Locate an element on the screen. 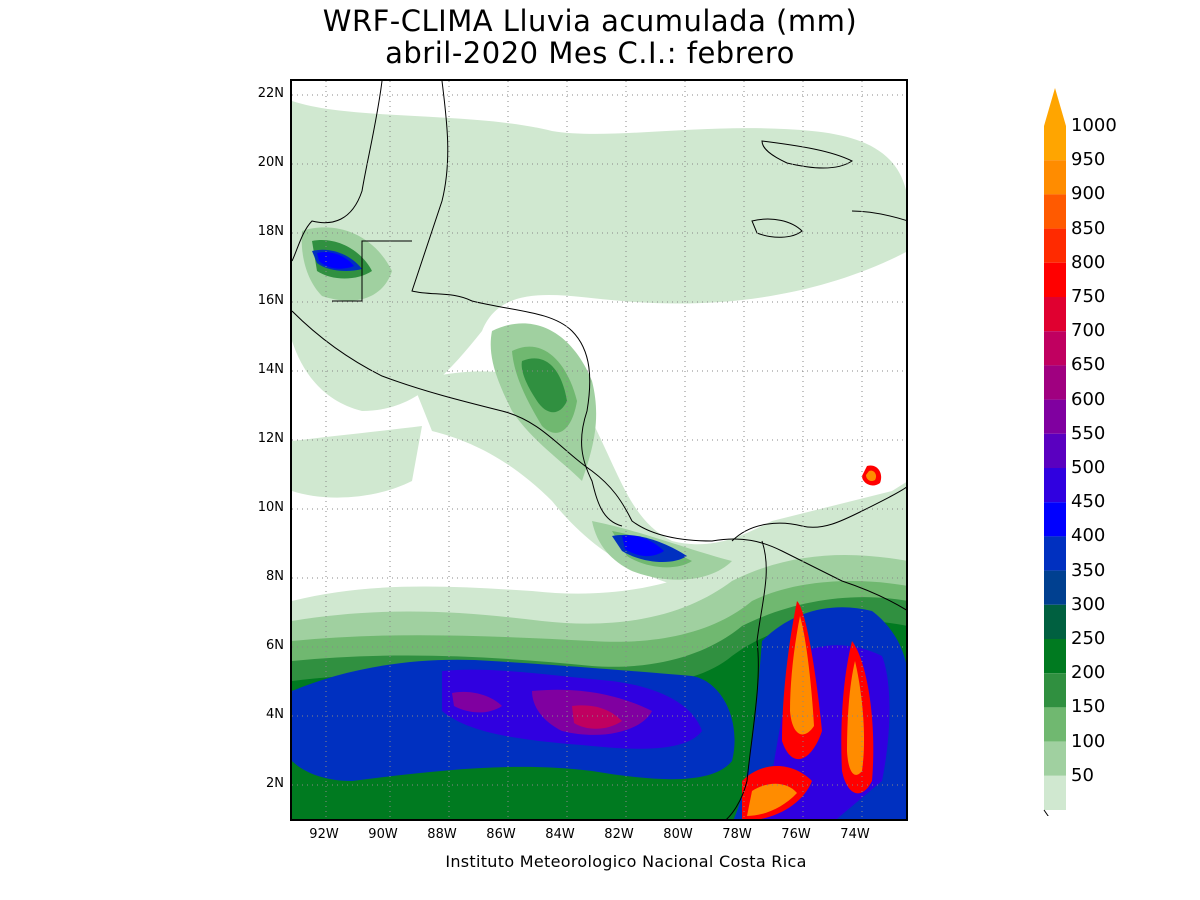 The height and width of the screenshot is (900, 1200). lon-tick-label: 78W is located at coordinates (737, 834).